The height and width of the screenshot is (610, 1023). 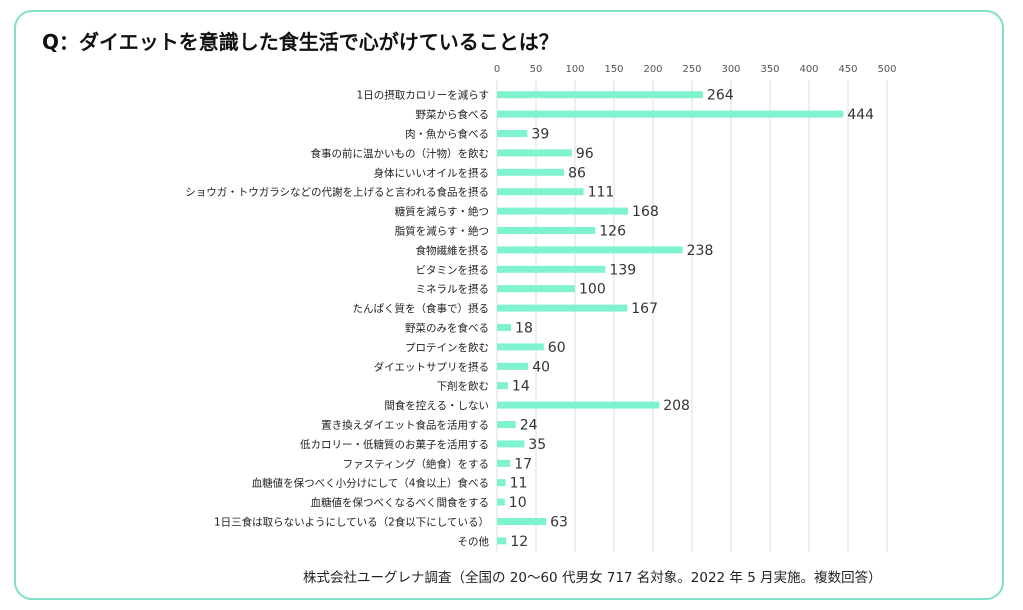 I want to click on data-label: 39, so click(x=540, y=135).